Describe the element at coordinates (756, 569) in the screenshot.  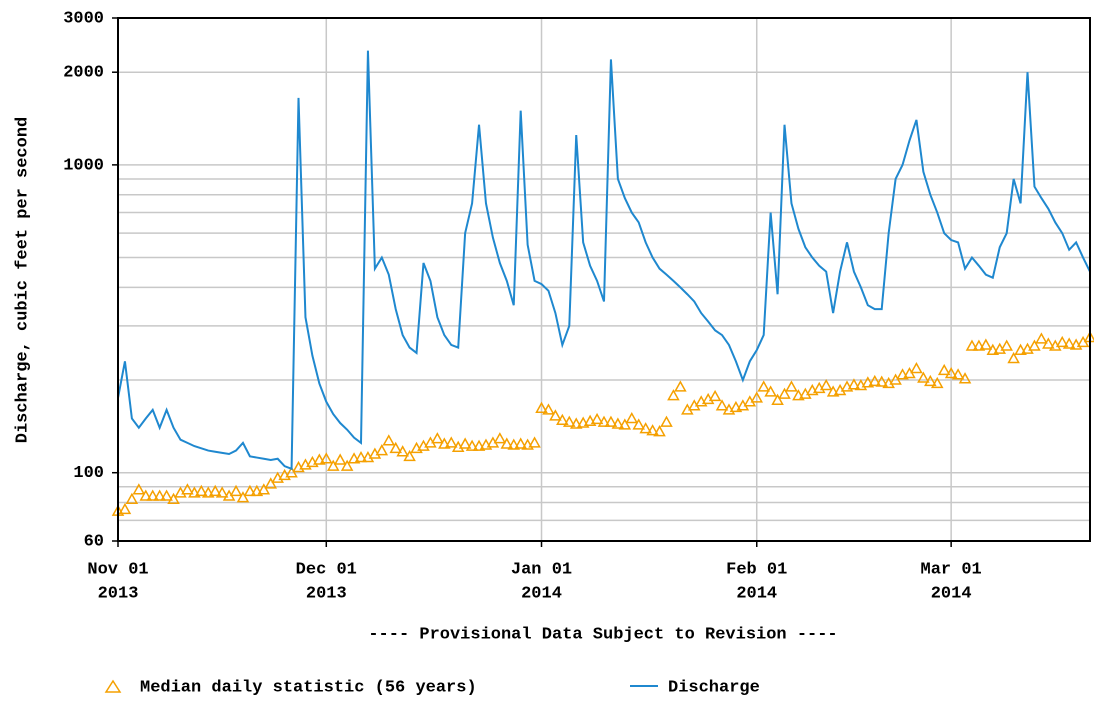
I see `x-tick-label: Feb 01` at that location.